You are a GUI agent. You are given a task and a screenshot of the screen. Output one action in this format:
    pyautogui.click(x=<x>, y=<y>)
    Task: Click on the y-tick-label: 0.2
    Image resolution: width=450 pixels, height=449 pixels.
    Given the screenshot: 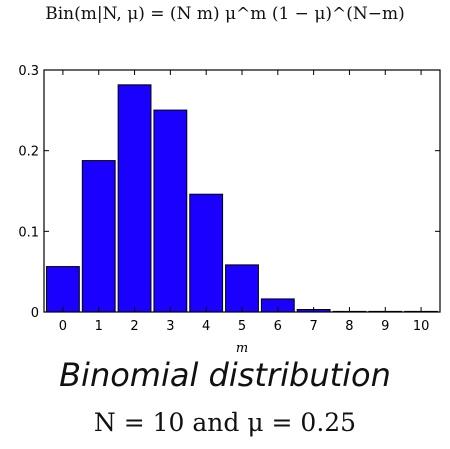 What is the action you would take?
    pyautogui.click(x=28, y=152)
    